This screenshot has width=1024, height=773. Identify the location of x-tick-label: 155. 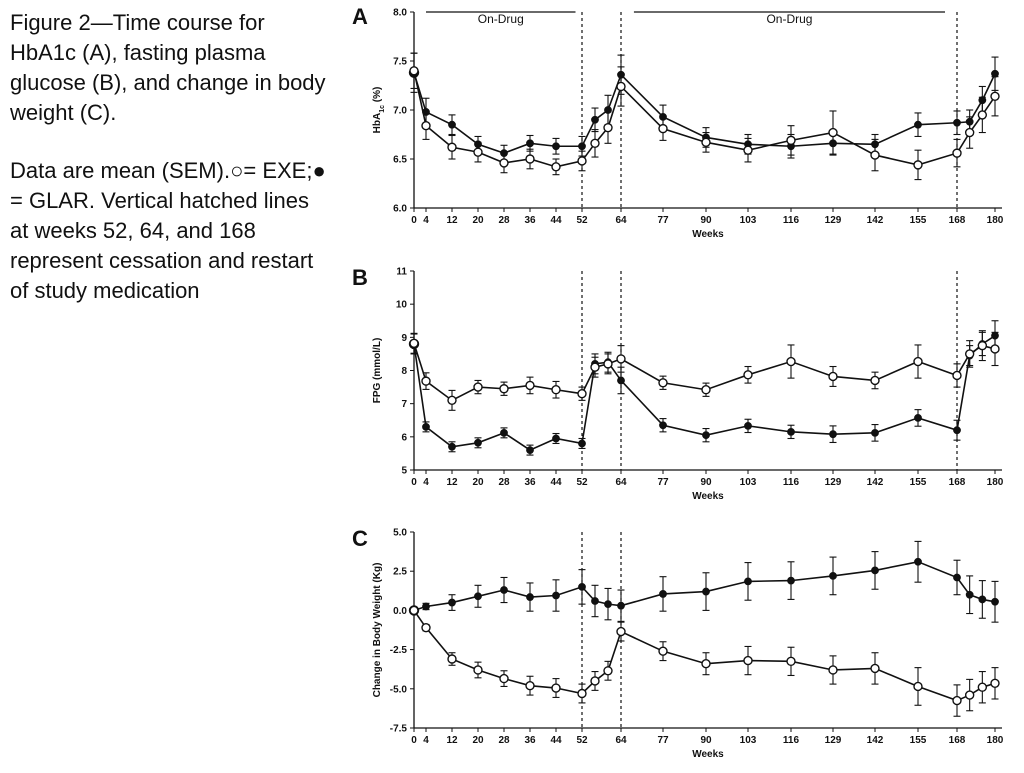
(918, 740).